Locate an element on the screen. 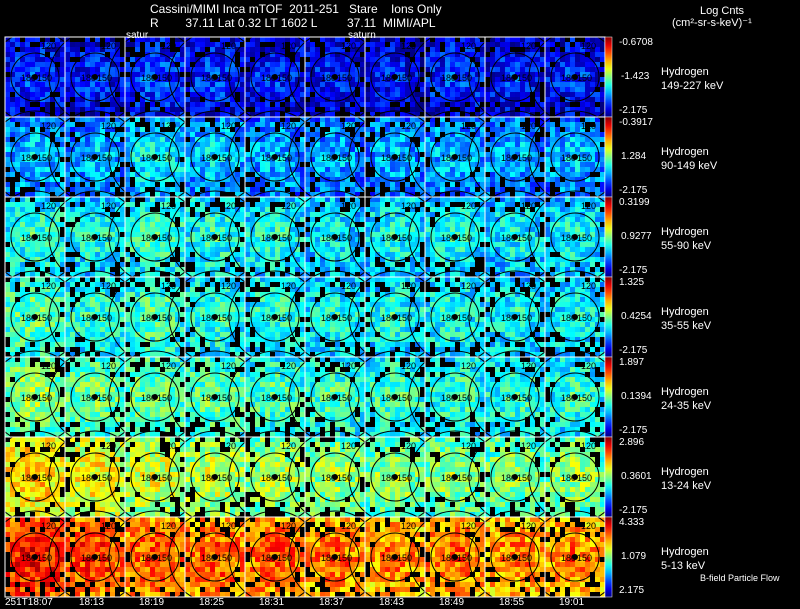  ring-label: 120 is located at coordinates (168, 126).